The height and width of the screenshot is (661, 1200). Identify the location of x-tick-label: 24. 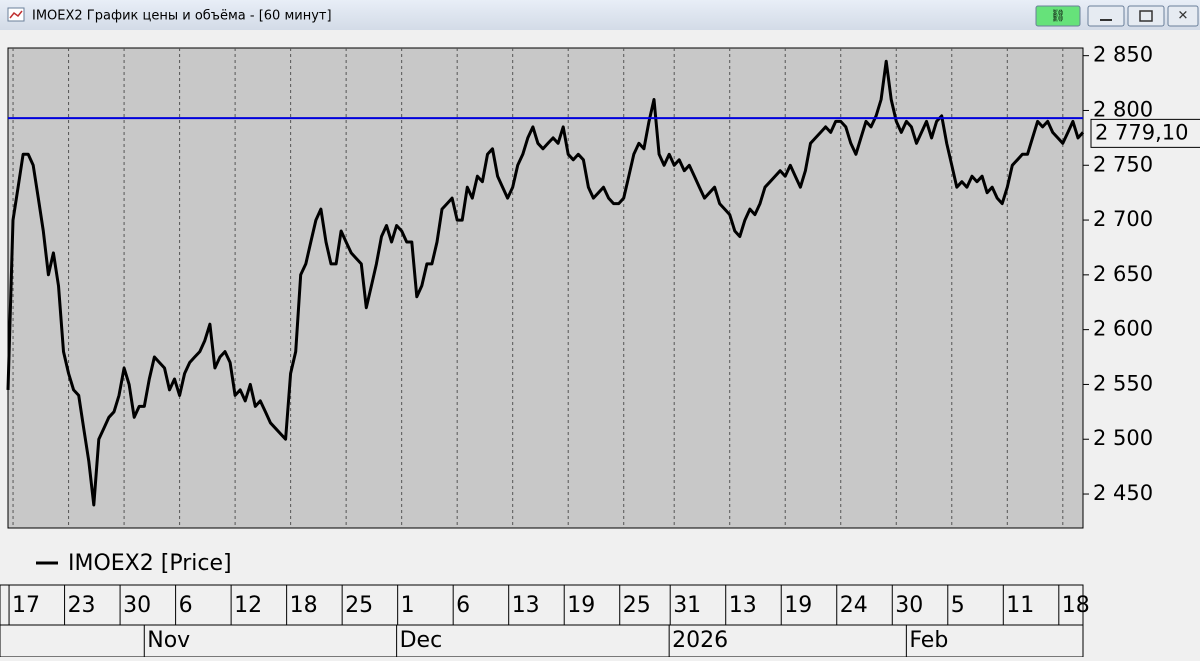
(854, 605).